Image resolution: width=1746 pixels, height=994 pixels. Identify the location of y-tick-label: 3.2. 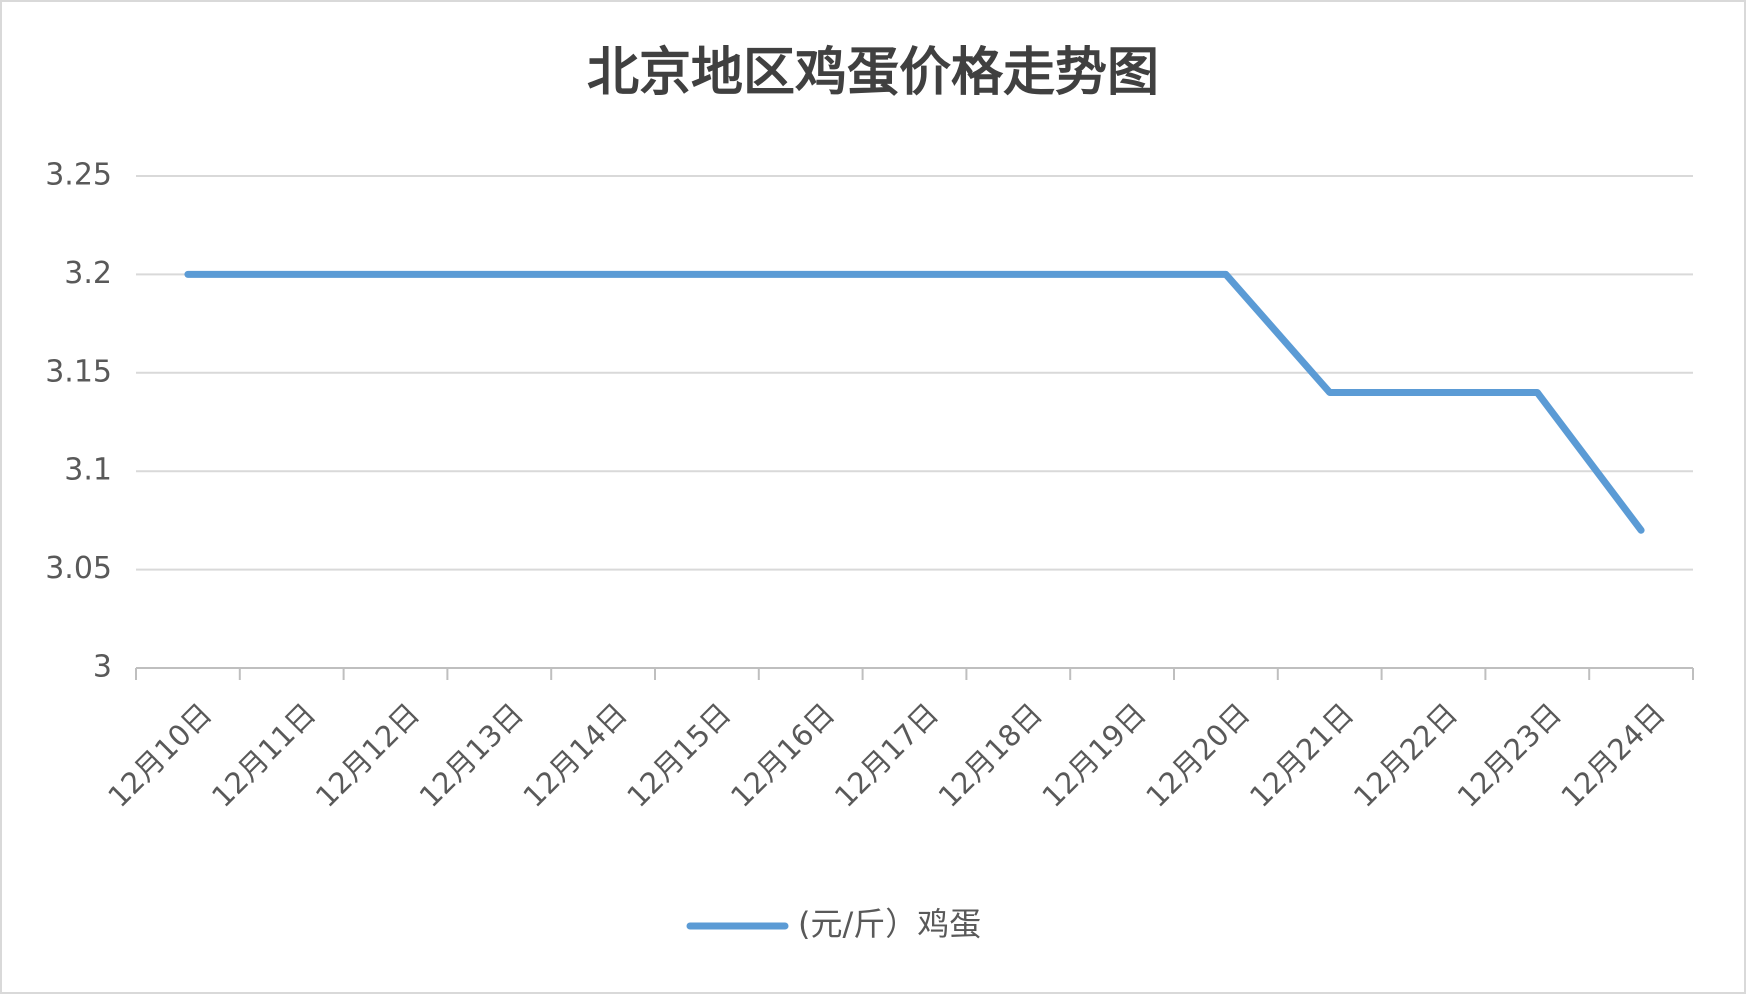
(88, 273).